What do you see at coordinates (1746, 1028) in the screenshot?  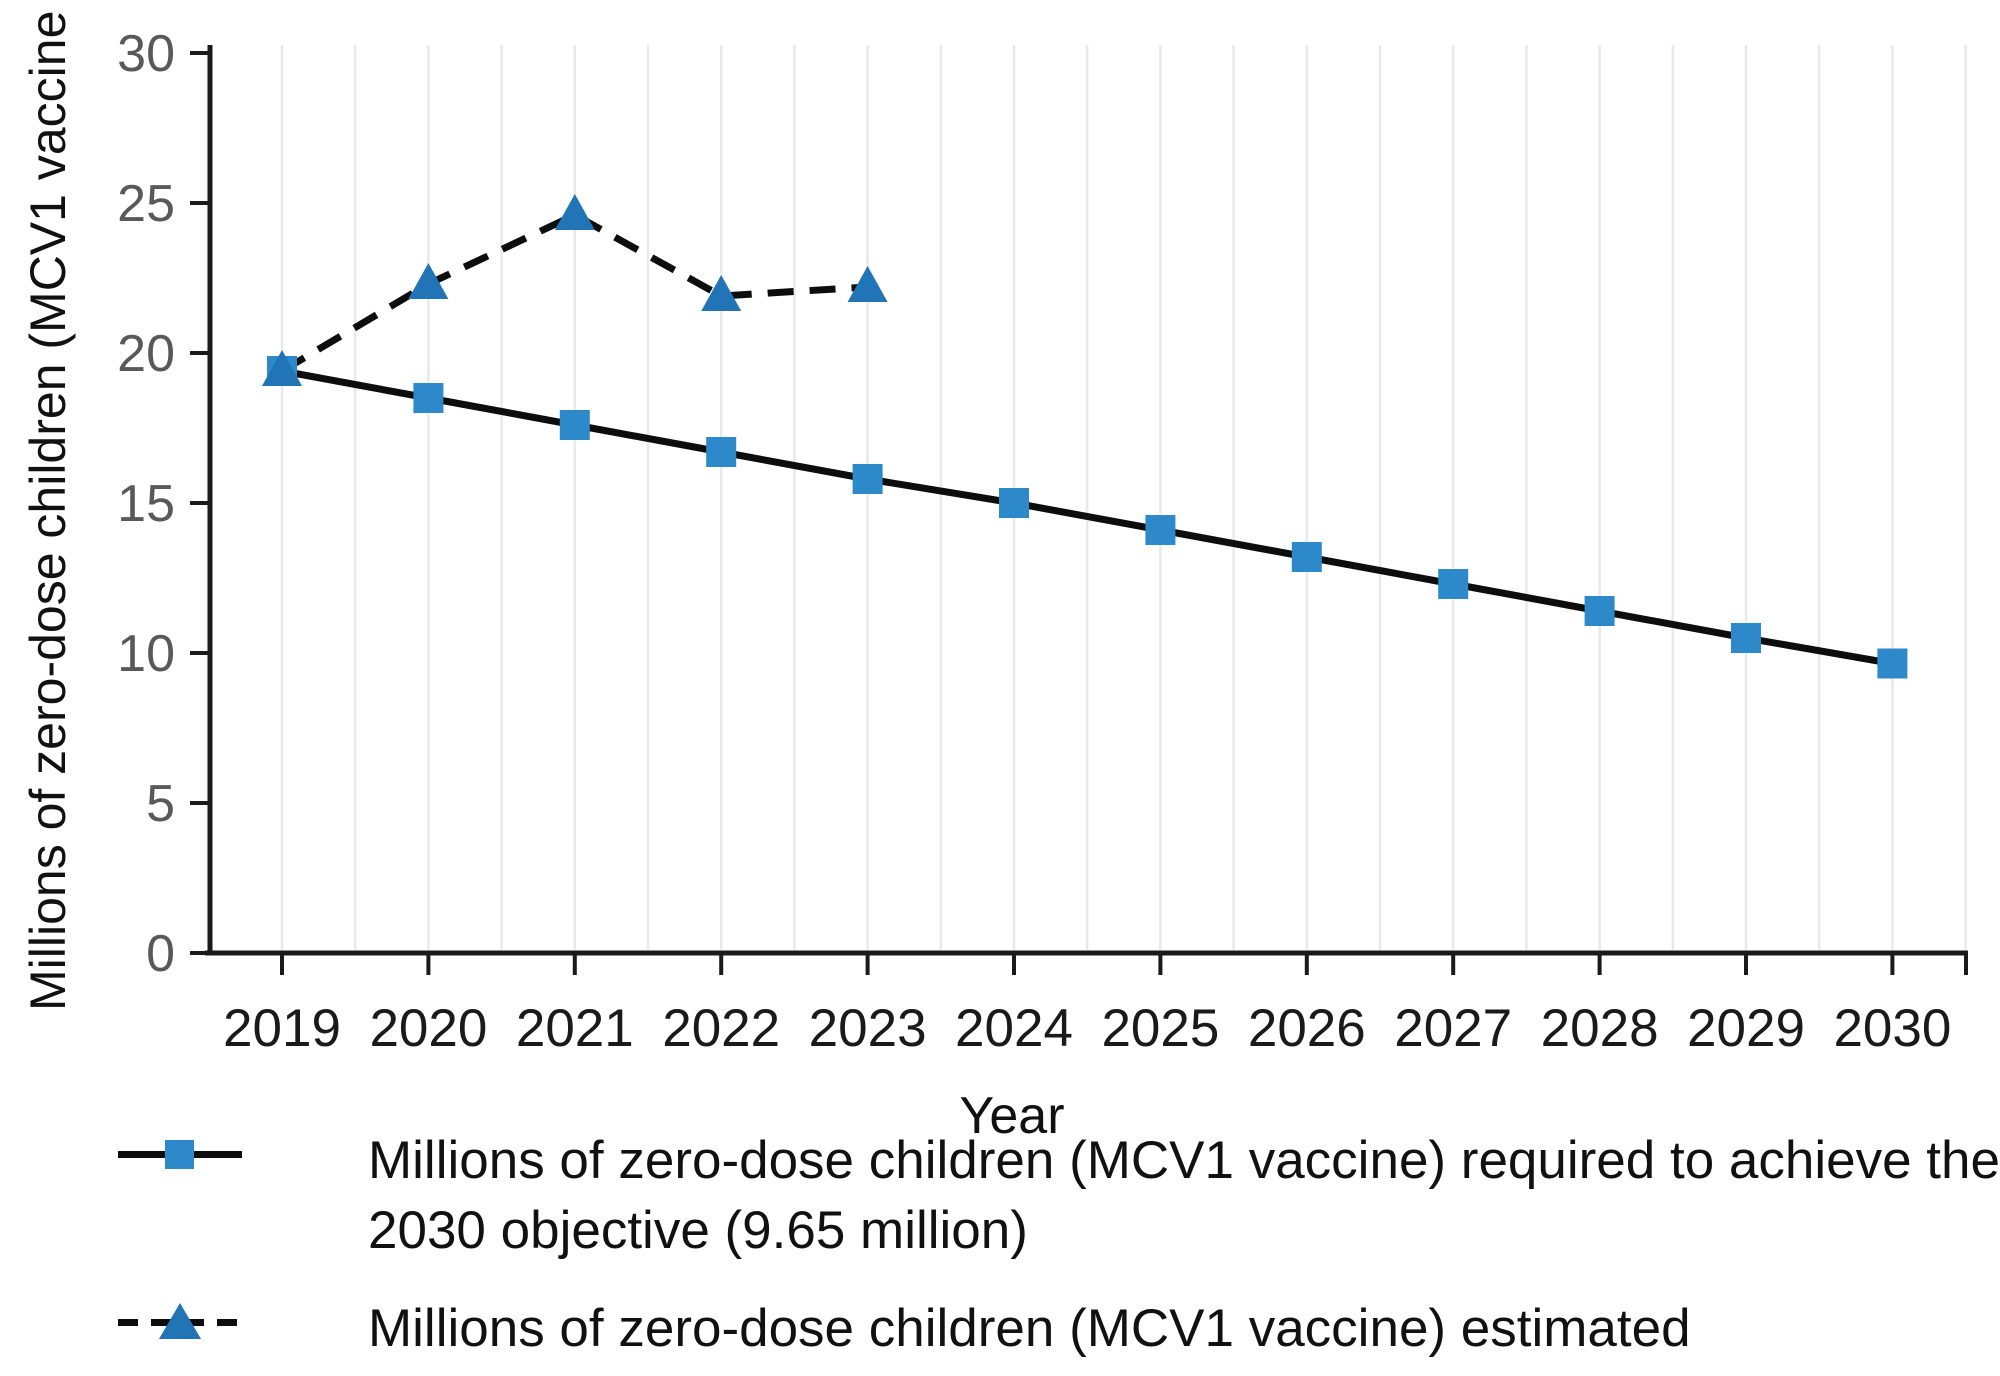 I see `x-tick-label: 2029` at bounding box center [1746, 1028].